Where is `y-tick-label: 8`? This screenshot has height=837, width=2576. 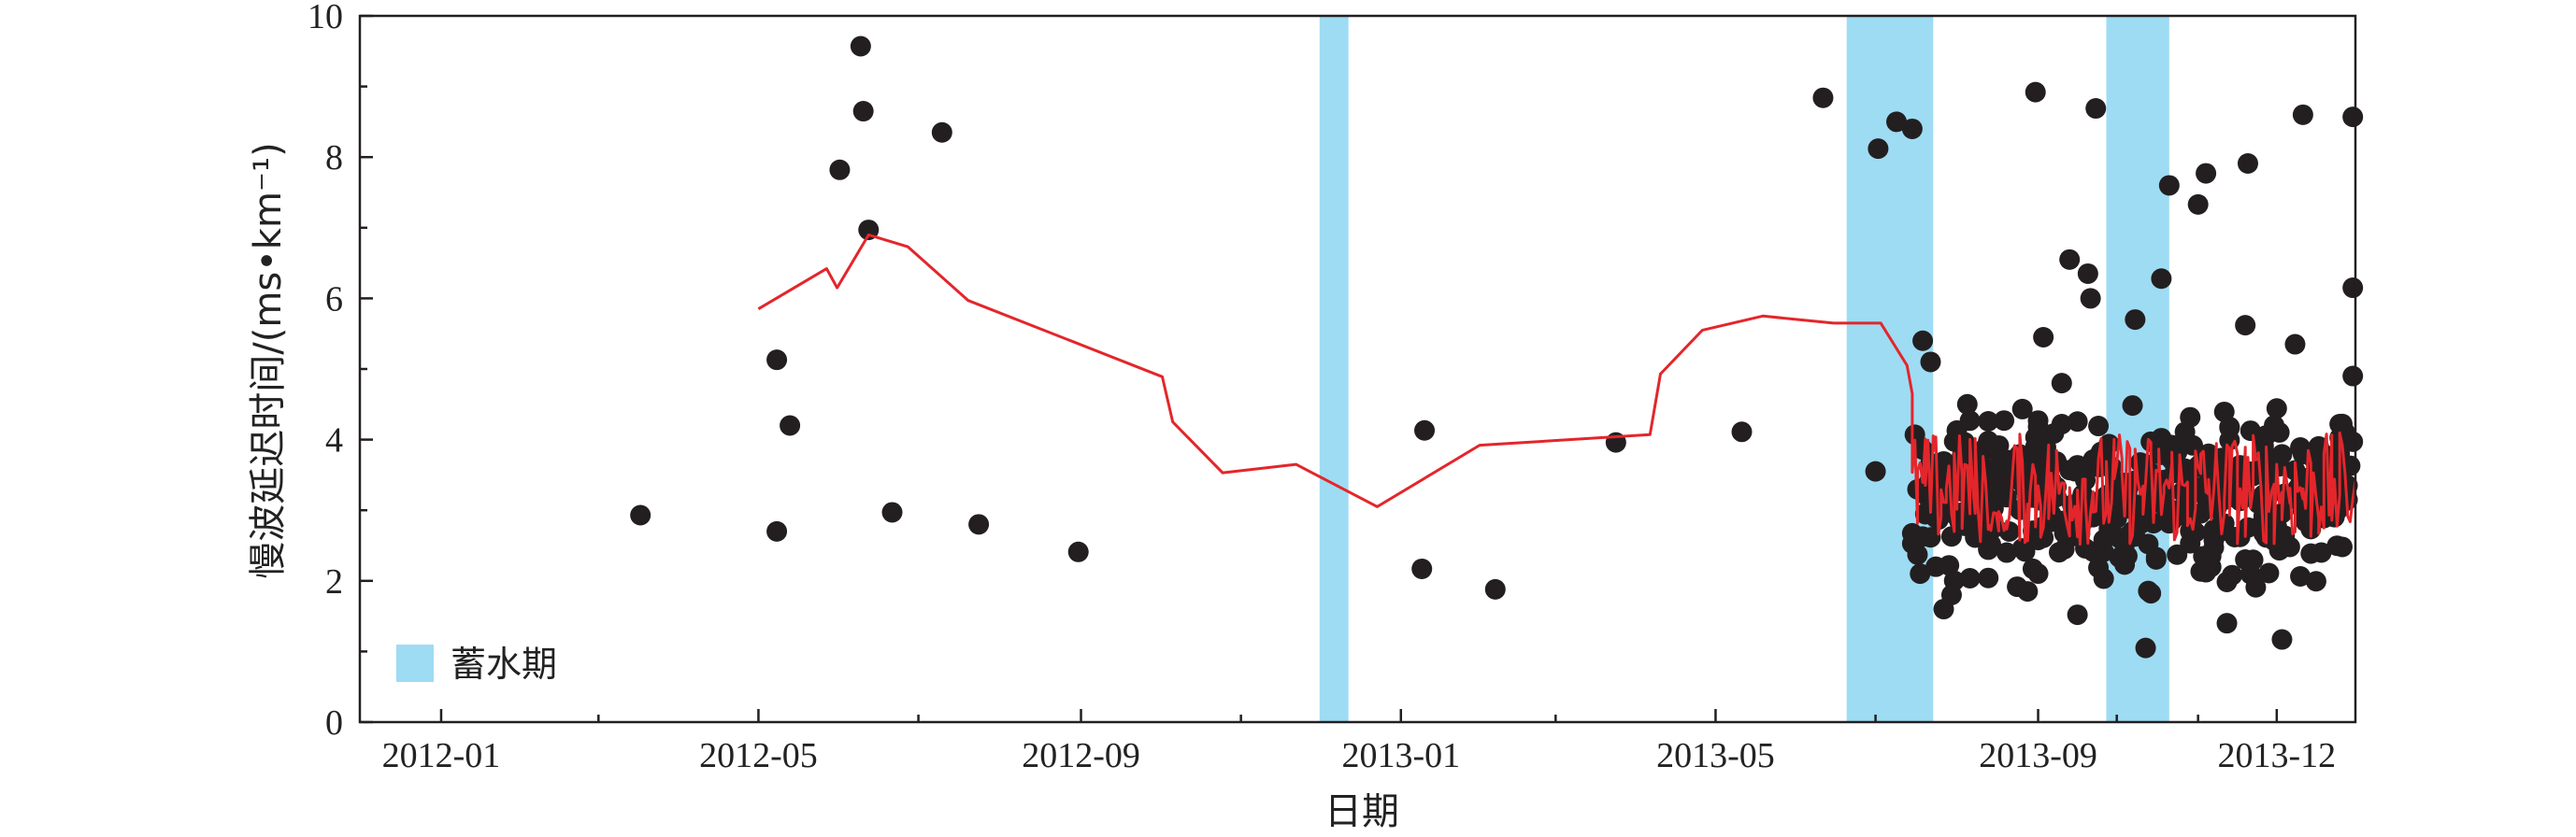 y-tick-label: 8 is located at coordinates (334, 157).